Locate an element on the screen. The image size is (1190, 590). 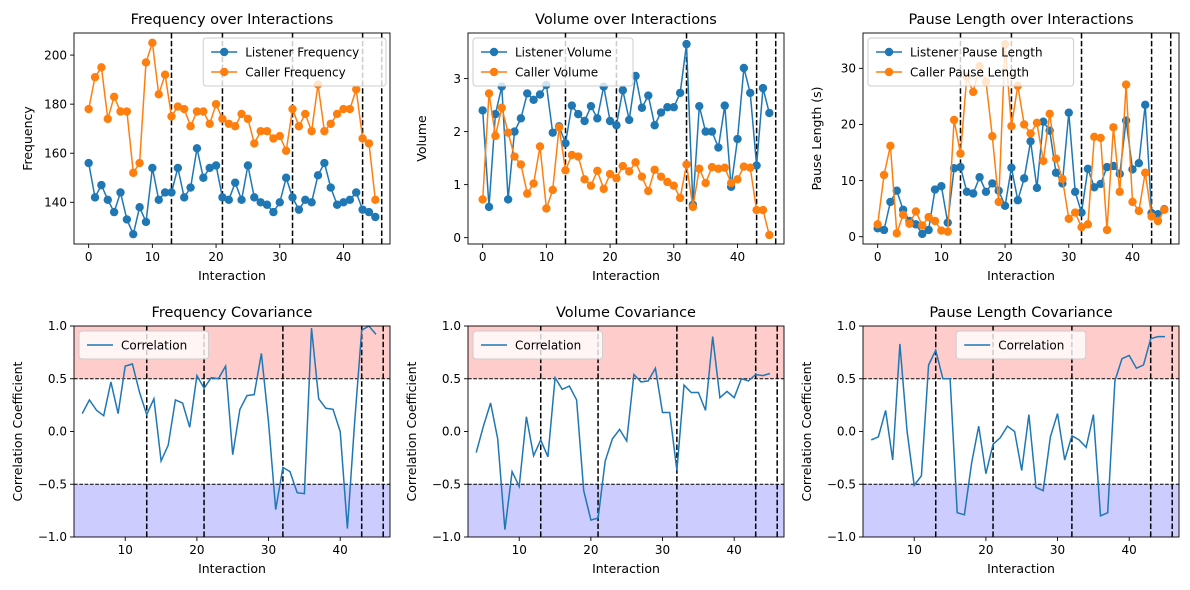
chart-title: Volume Covariance is located at coordinates (626, 313).